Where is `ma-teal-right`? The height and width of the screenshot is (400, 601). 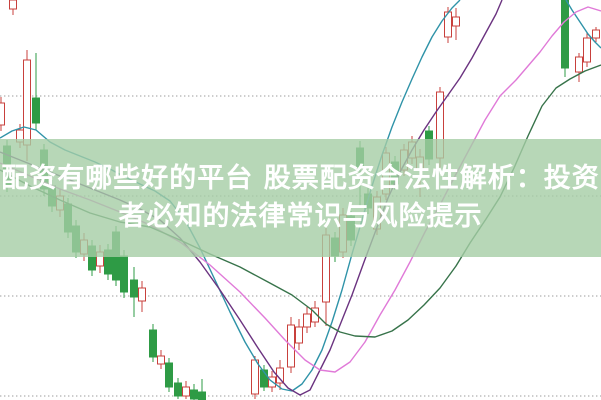 ma-teal-right is located at coordinates (583, 24).